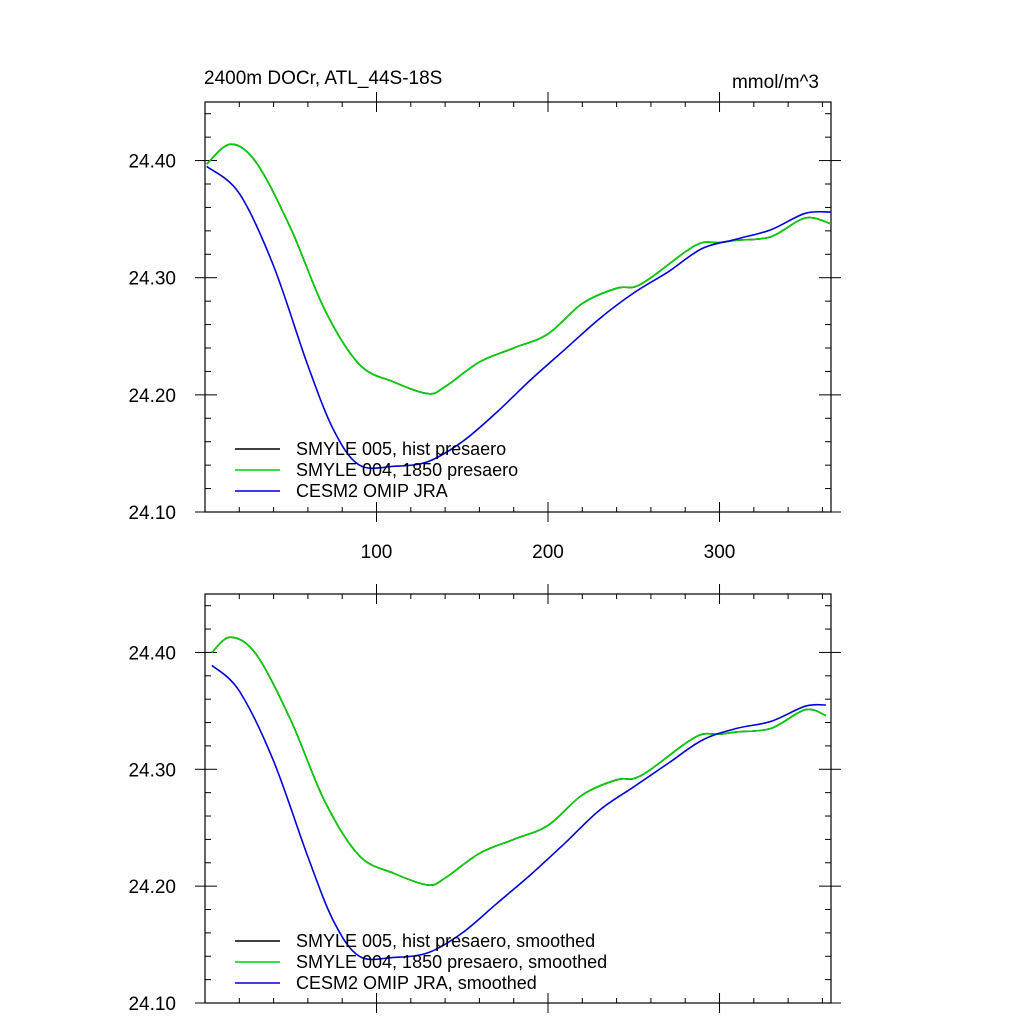 The image size is (1024, 1024). I want to click on legend-label: CESM2 OMIP JRA, smoothed, so click(416, 983).